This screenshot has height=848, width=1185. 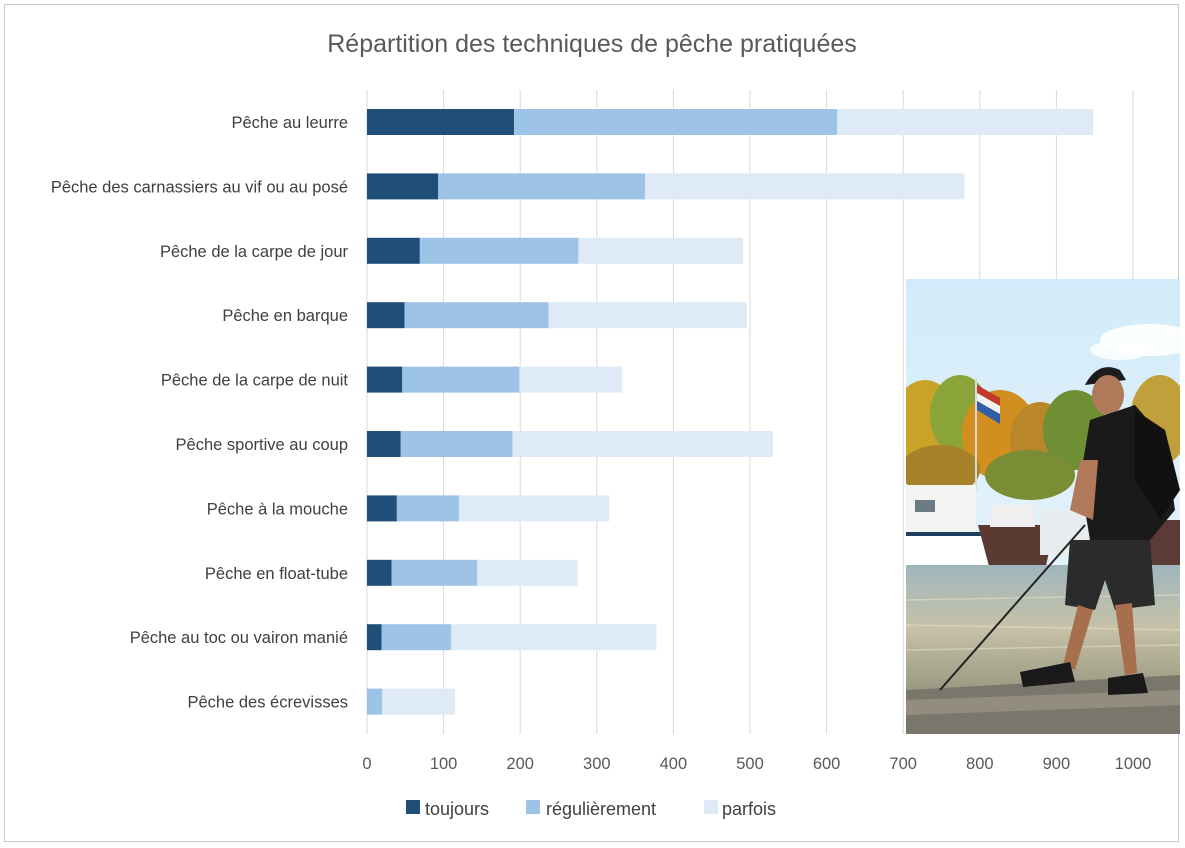 I want to click on x-tick-label: 1000, so click(x=1133, y=764).